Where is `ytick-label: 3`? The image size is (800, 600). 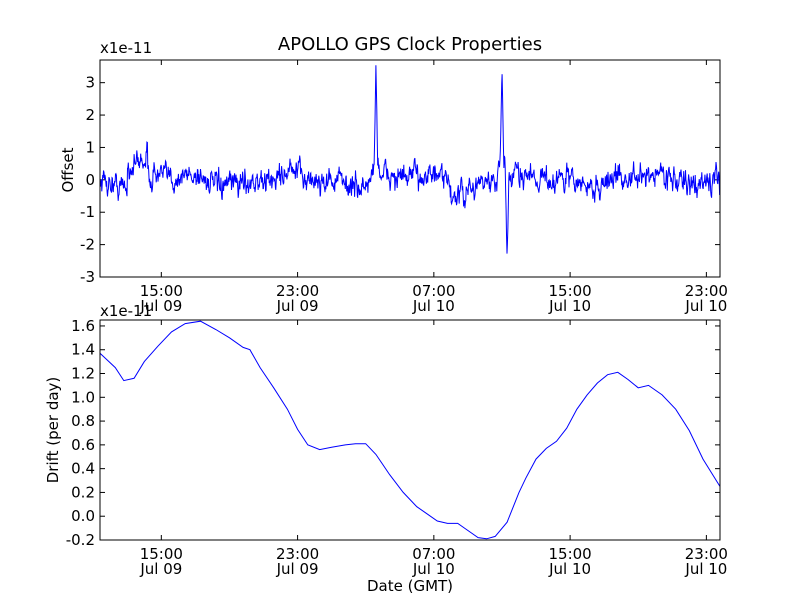 ytick-label: 3 is located at coordinates (90, 83).